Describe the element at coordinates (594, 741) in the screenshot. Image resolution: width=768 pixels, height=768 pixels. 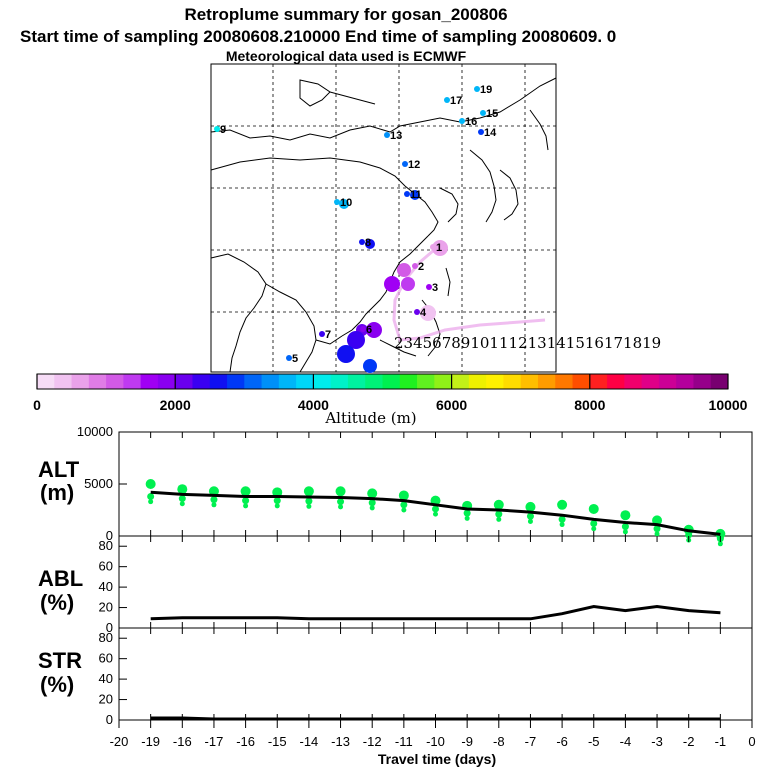
I see `x-tick-label: -5` at that location.